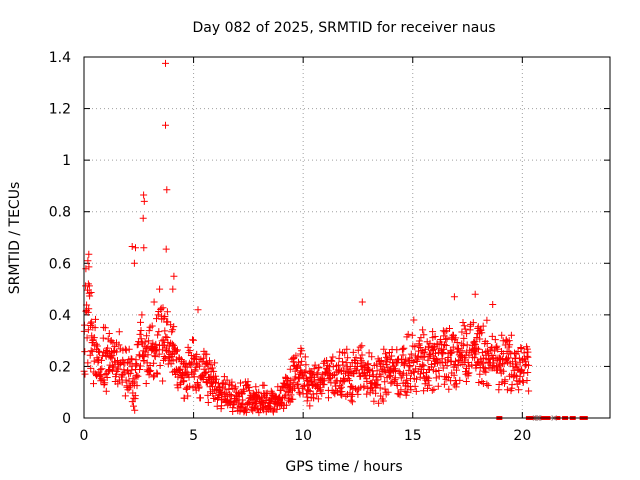 The image size is (640, 480). Describe the element at coordinates (66, 419) in the screenshot. I see `y-tick-label: 0` at that location.